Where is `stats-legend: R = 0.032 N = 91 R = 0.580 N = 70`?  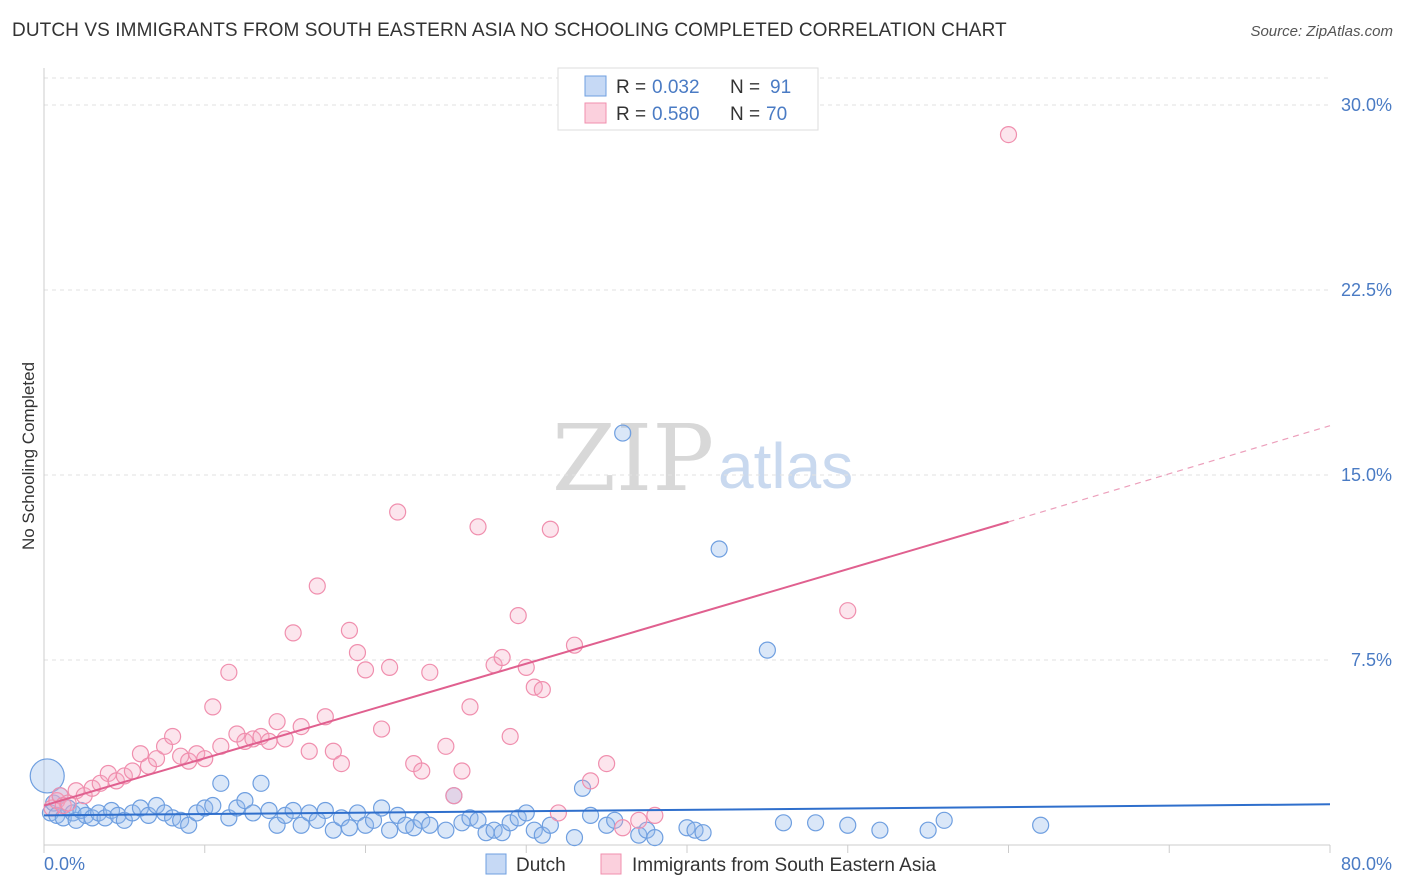
stats-legend: R = 0.032 N = 91 R = 0.580 N = 70 is located at coordinates (688, 99).